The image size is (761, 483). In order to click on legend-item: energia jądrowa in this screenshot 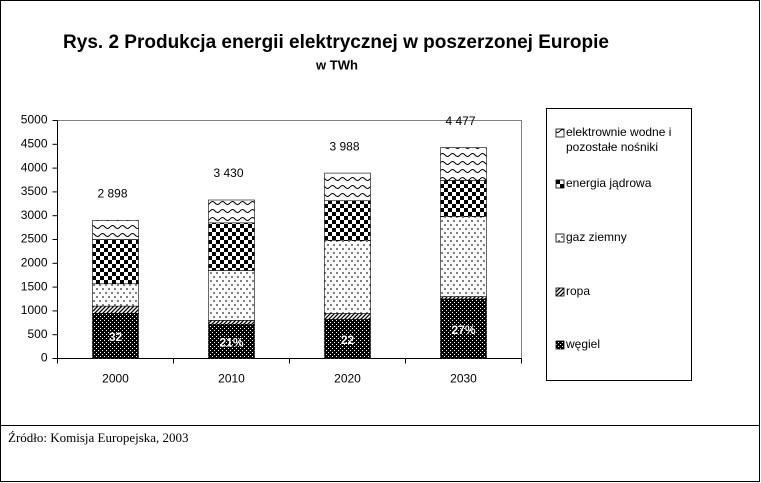, I will do `click(609, 183)`.